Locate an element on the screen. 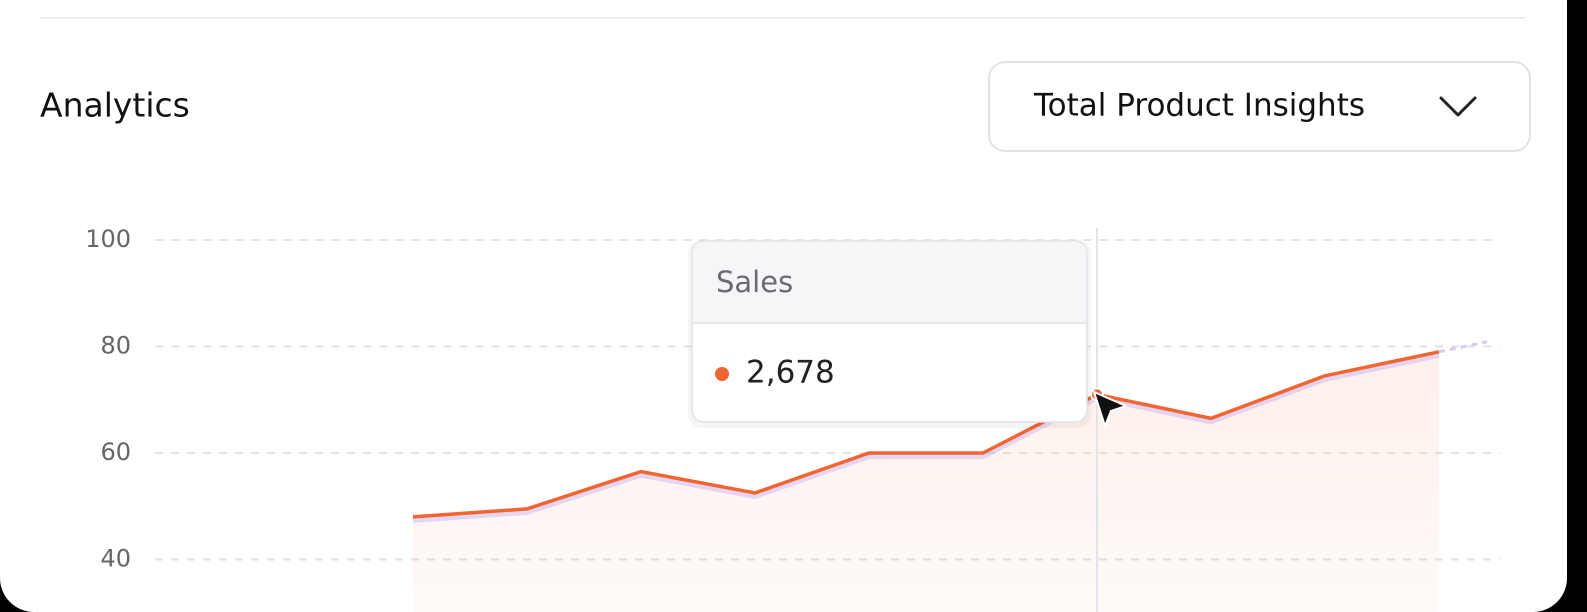 This screenshot has width=1587, height=612. tooltip-title: Sales is located at coordinates (754, 282).